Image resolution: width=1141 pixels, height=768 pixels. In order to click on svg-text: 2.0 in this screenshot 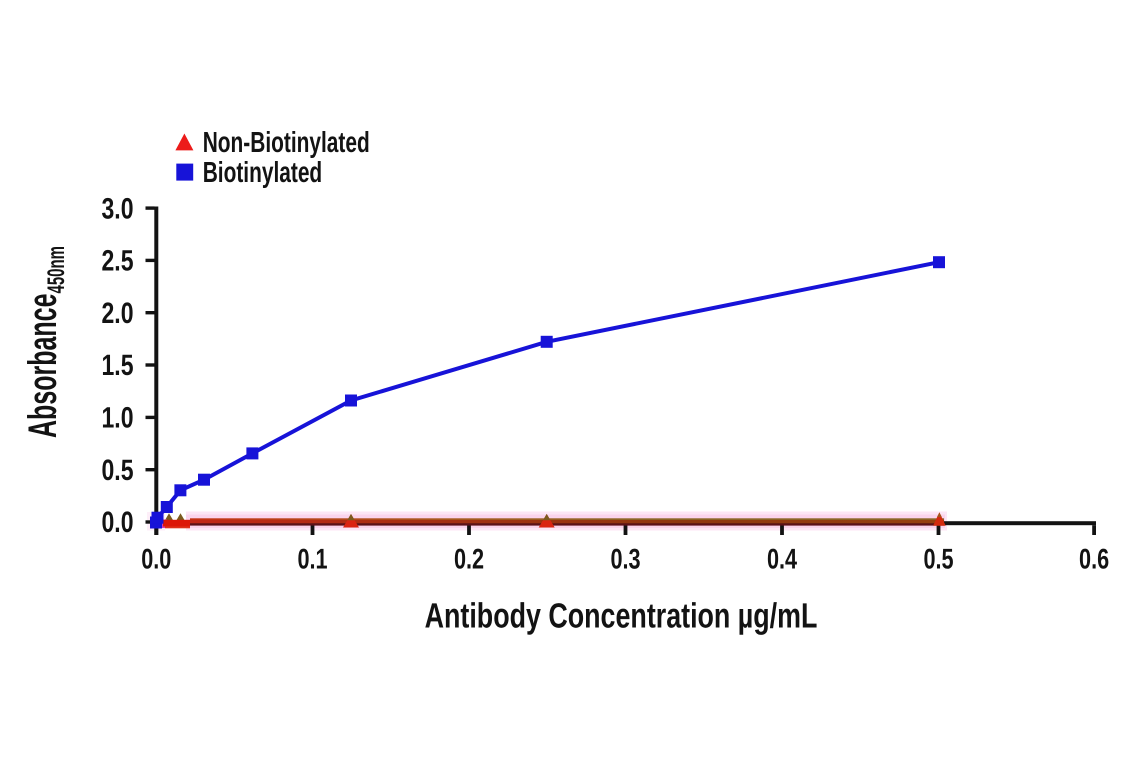, I will do `click(118, 313)`.